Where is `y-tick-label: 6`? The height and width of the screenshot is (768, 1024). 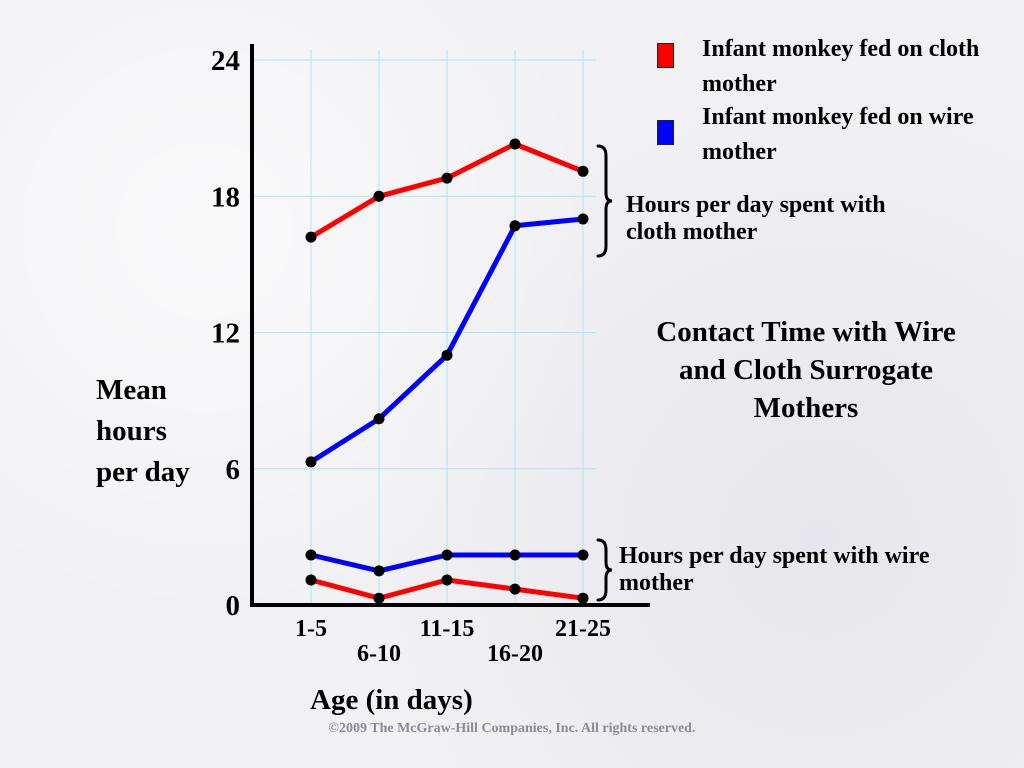 y-tick-label: 6 is located at coordinates (233, 470).